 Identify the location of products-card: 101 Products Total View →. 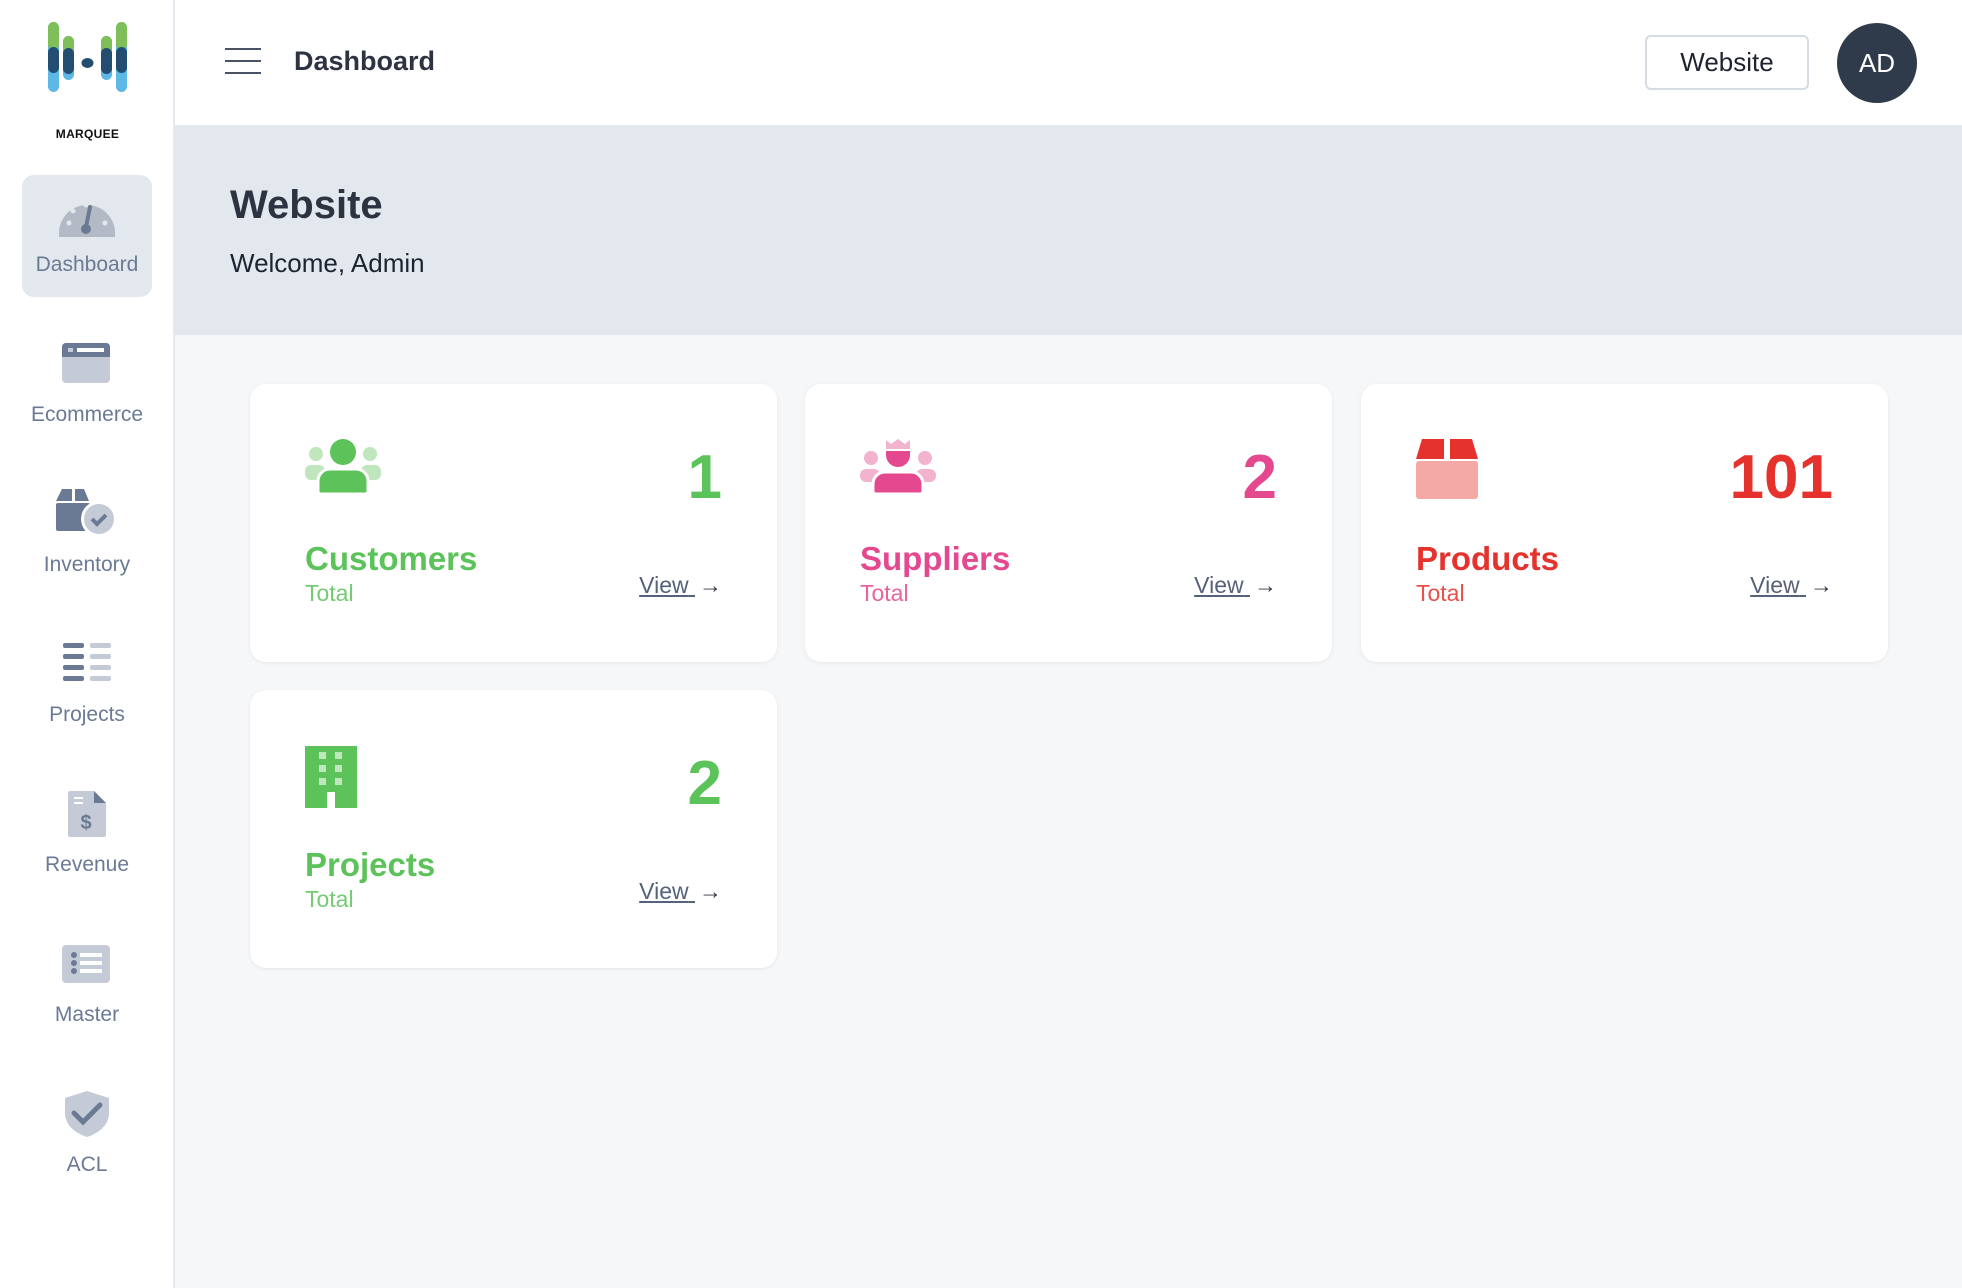
(1624, 523).